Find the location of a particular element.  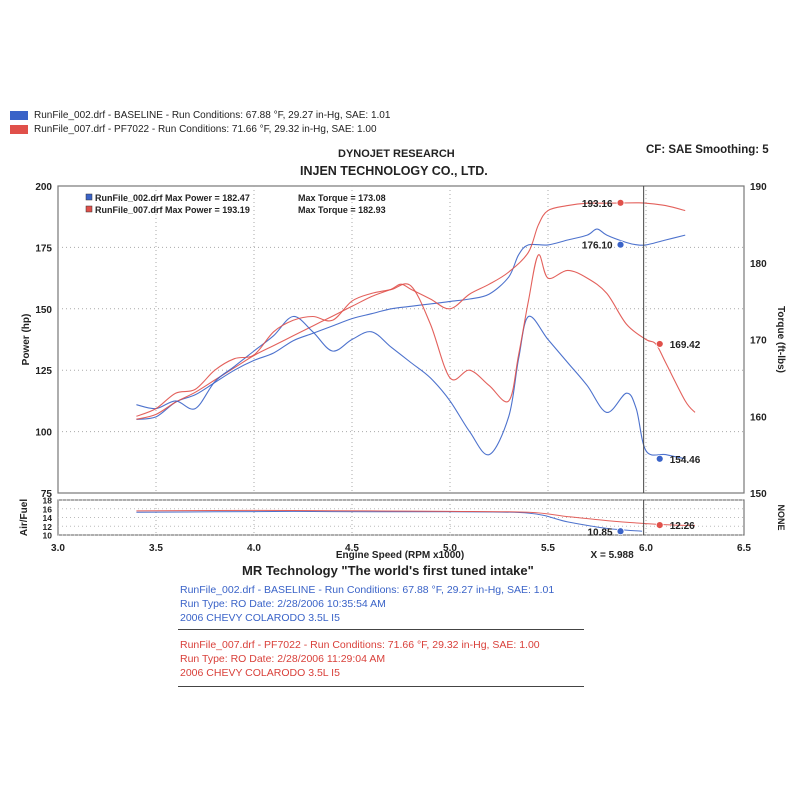

x-axis-title: Engine Speed (RPM x1000) is located at coordinates (400, 555).